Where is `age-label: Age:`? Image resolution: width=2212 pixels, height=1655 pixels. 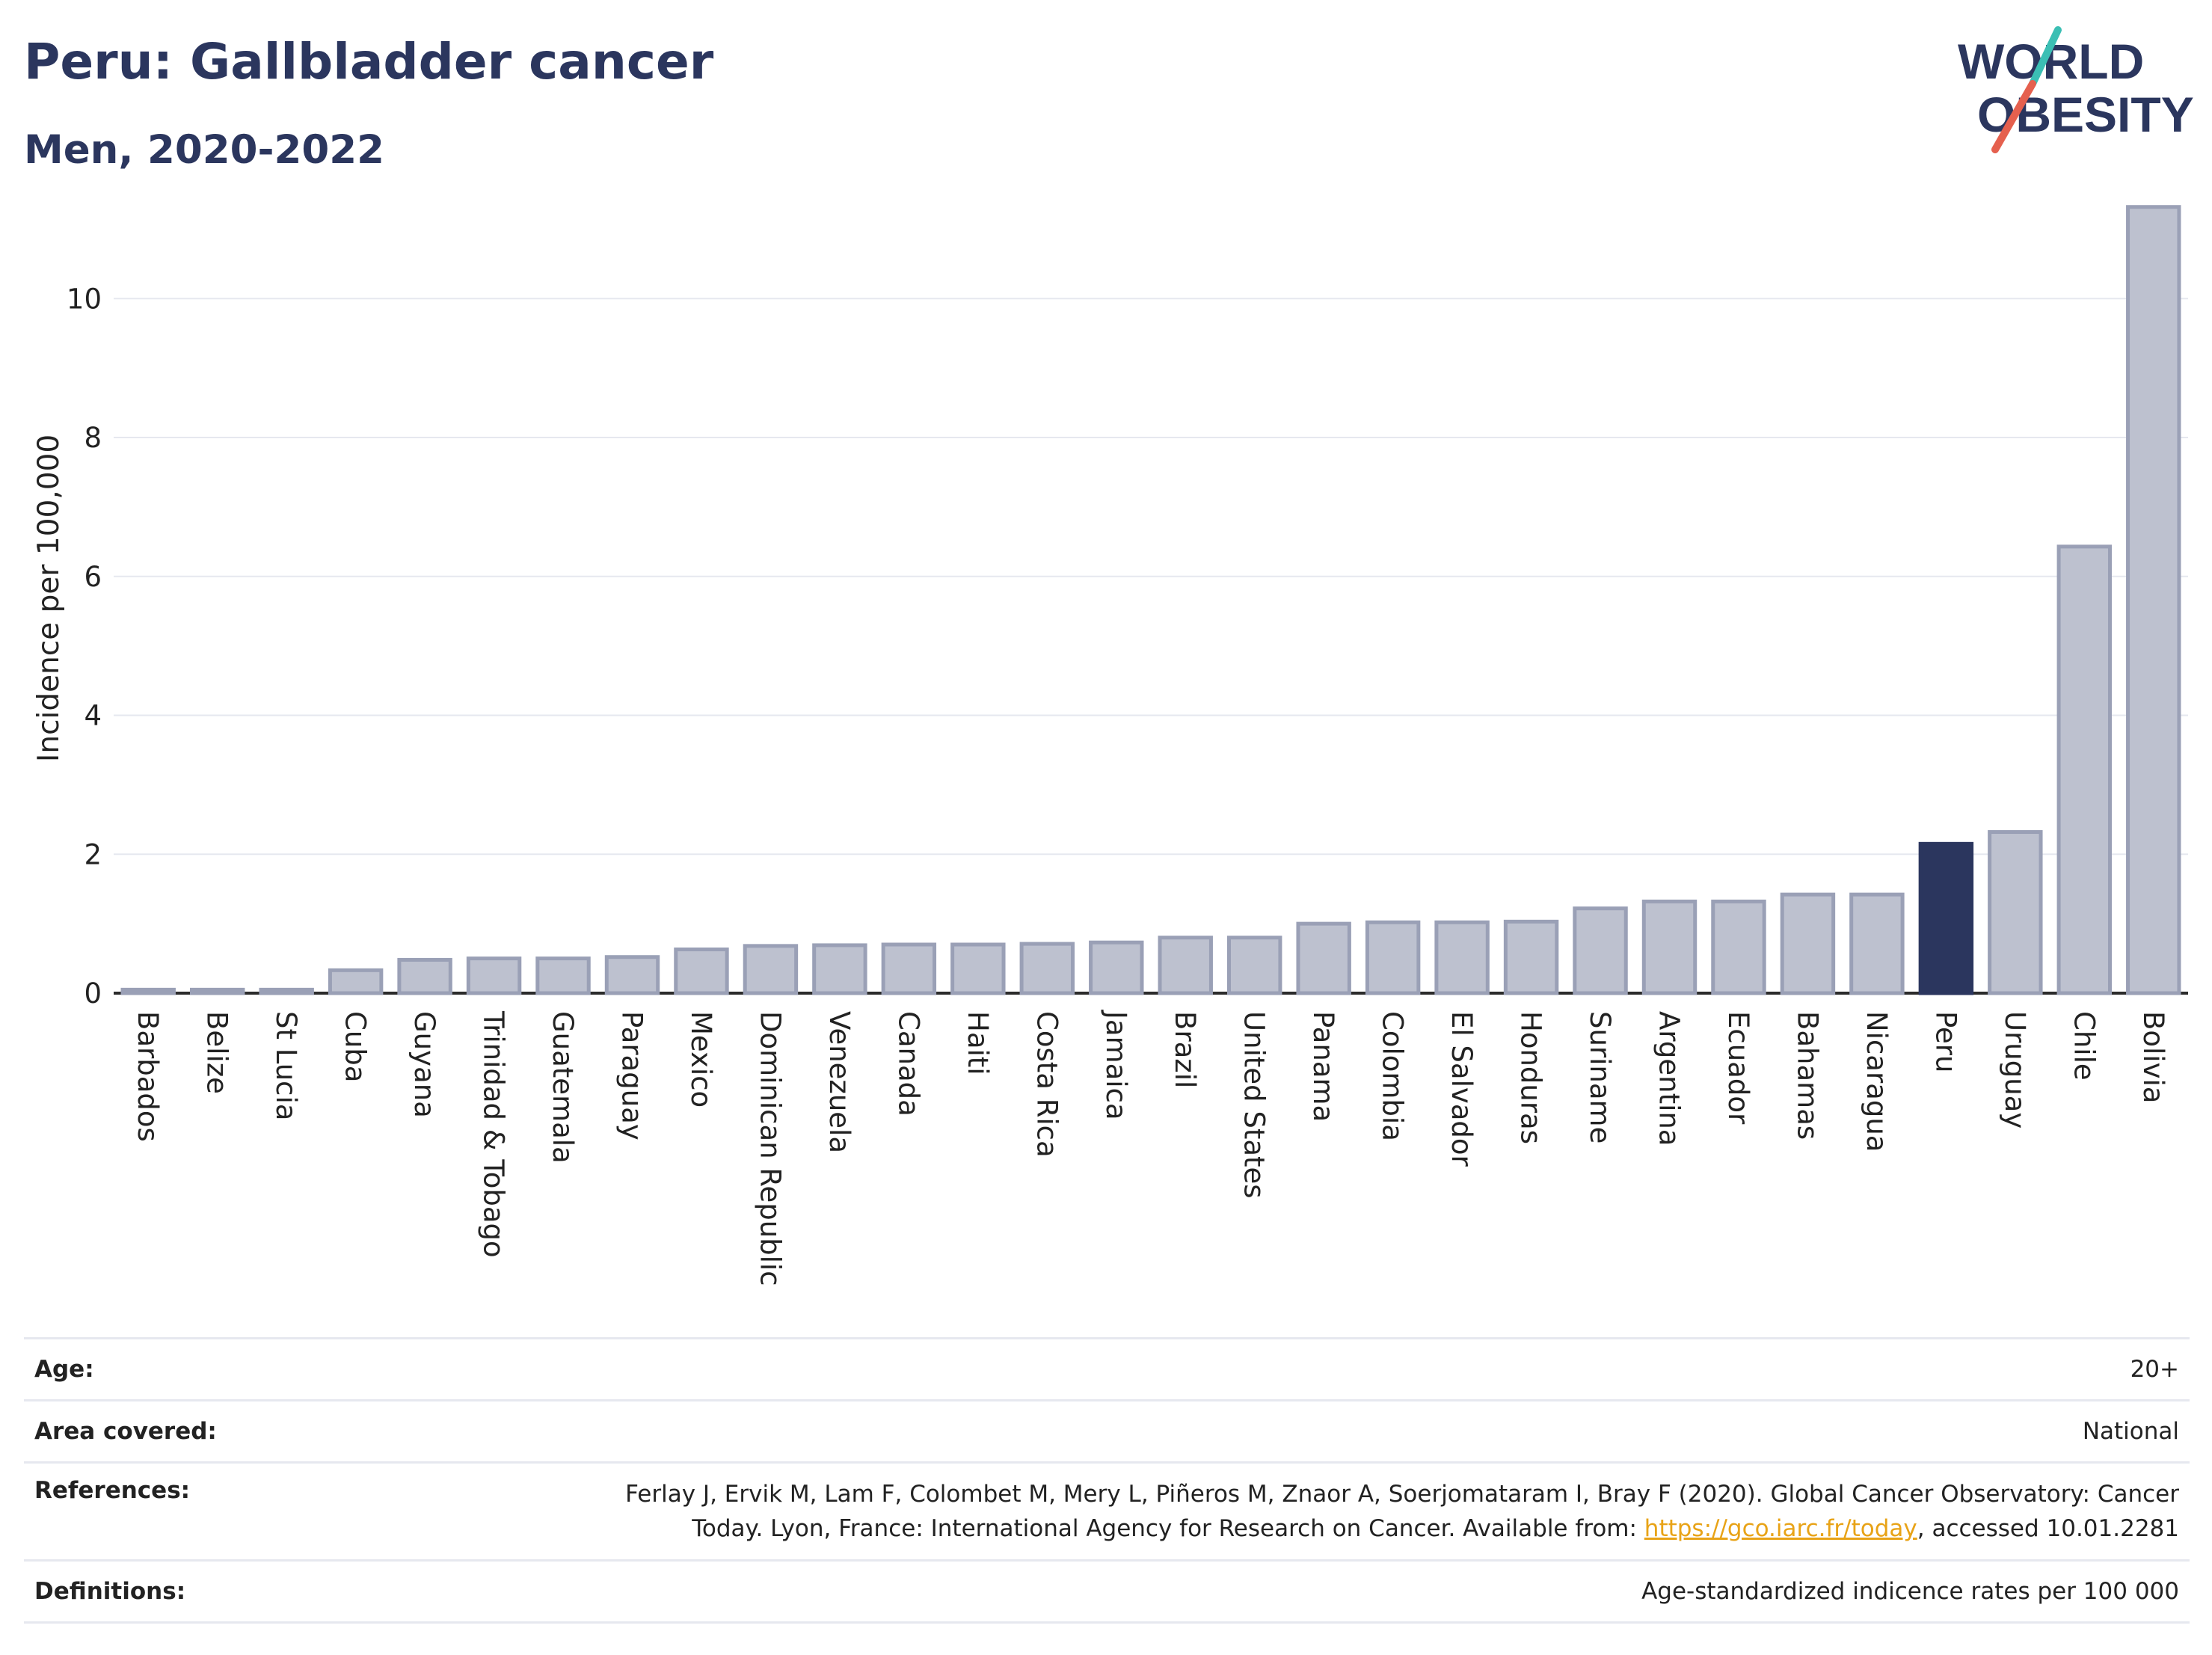
age-label: Age: is located at coordinates (64, 1369).